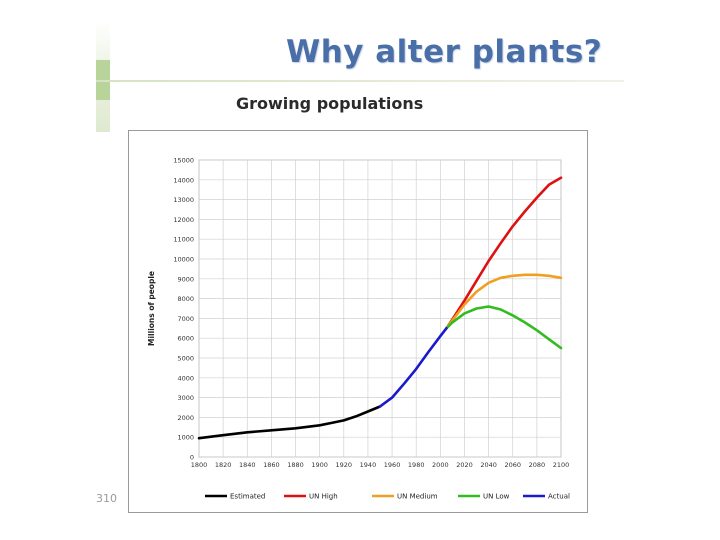 This screenshot has height=540, width=720. What do you see at coordinates (185, 398) in the screenshot?
I see `y-tick-label: 3000` at bounding box center [185, 398].